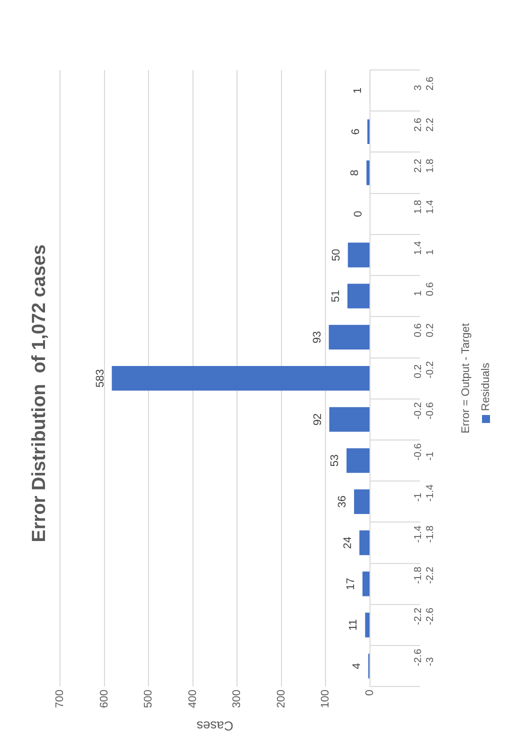  I want to click on y-tick-label: 2.6 2.2, so click(424, 124).